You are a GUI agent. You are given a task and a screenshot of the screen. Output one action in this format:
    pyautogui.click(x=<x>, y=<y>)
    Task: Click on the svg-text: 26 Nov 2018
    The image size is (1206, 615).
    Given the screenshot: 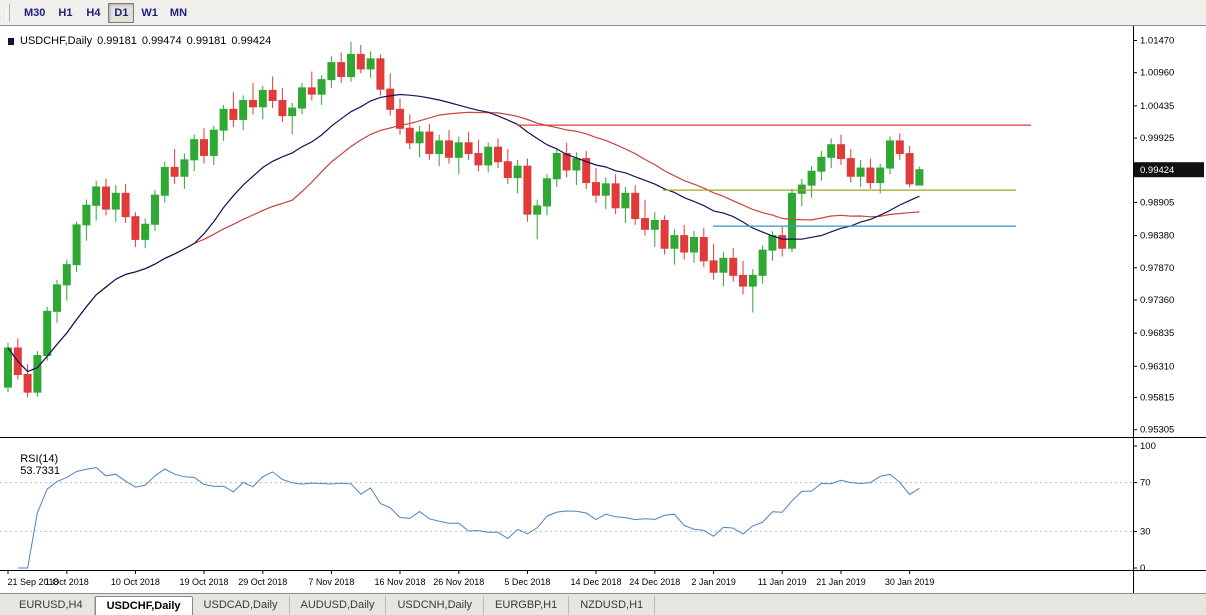 What is the action you would take?
    pyautogui.click(x=458, y=582)
    